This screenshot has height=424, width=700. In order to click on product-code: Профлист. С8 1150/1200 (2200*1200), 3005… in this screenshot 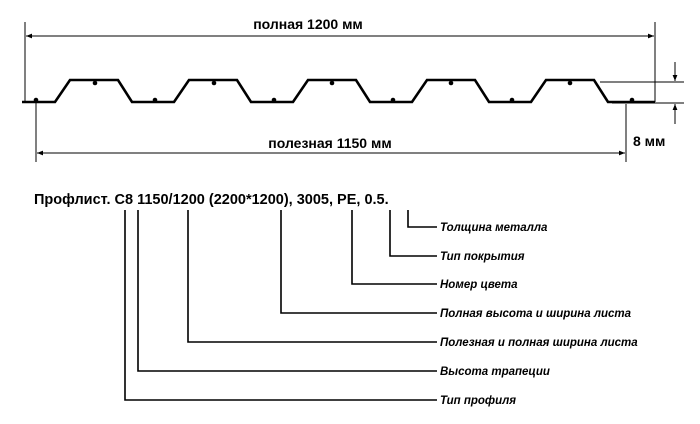, I will do `click(211, 200)`.